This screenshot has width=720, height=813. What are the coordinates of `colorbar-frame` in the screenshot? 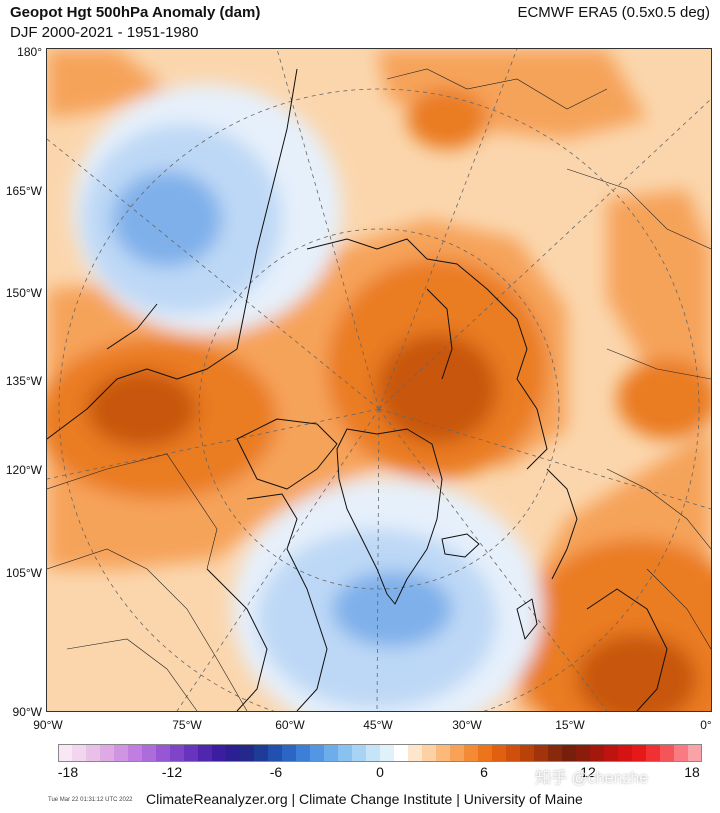 It's located at (380, 753).